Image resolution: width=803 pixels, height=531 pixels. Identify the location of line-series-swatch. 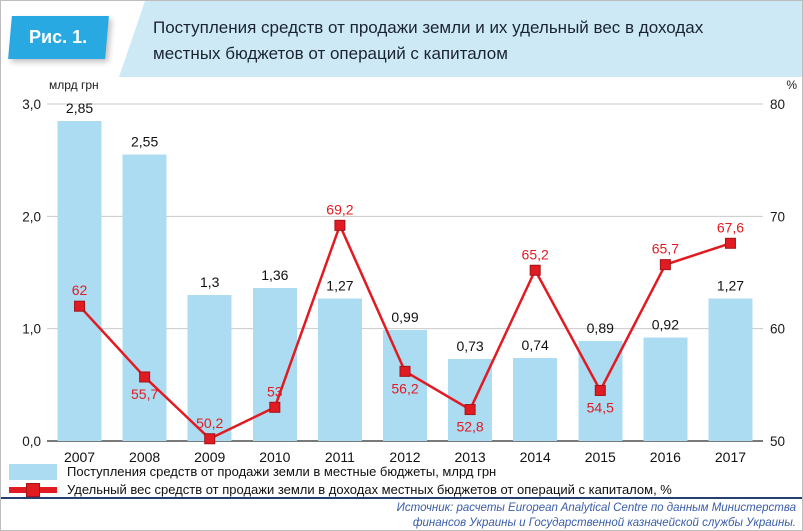
(33, 490).